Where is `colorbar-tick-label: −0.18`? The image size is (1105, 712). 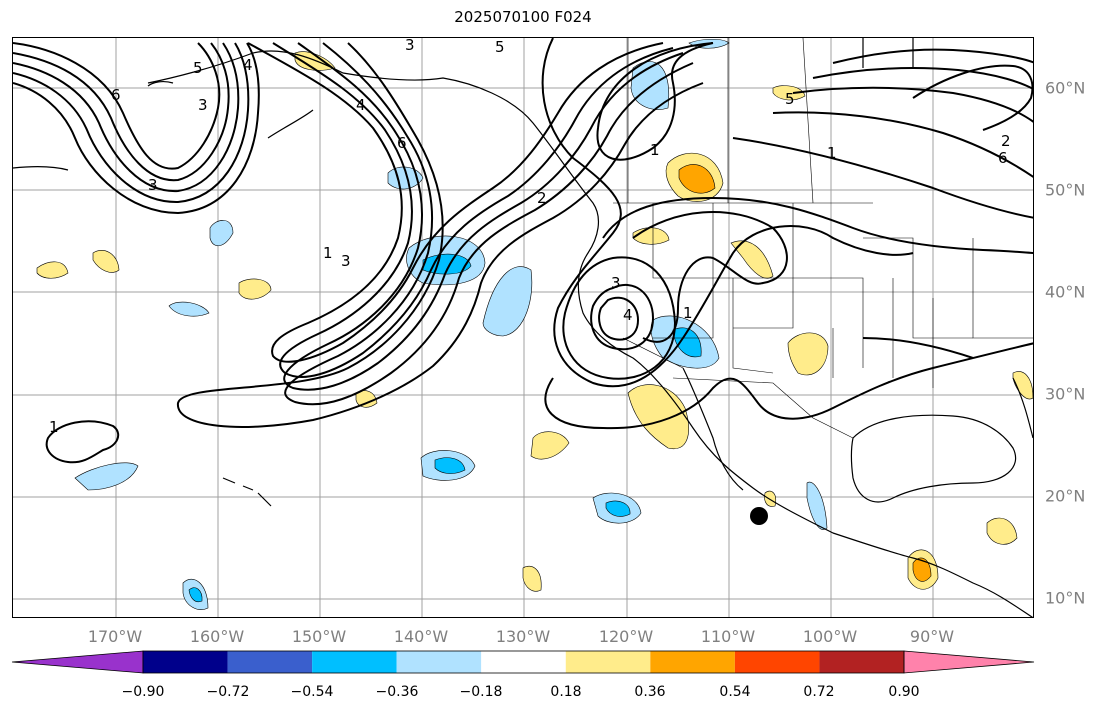
colorbar-tick-label: −0.18 is located at coordinates (481, 692).